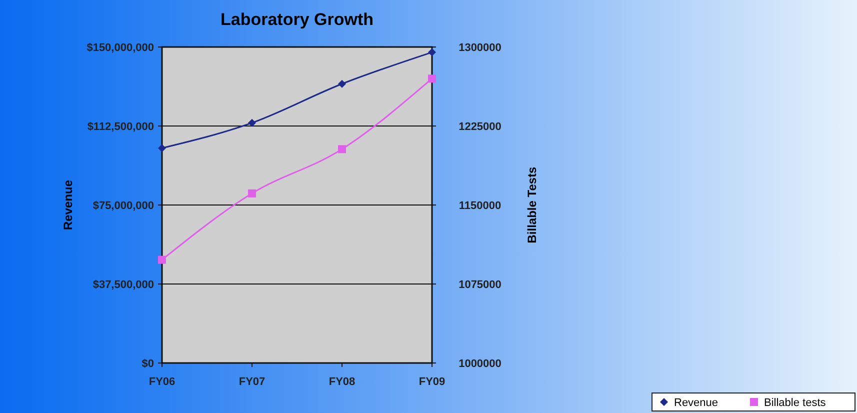  I want to click on y2-tick-label: 1000000, so click(480, 364).